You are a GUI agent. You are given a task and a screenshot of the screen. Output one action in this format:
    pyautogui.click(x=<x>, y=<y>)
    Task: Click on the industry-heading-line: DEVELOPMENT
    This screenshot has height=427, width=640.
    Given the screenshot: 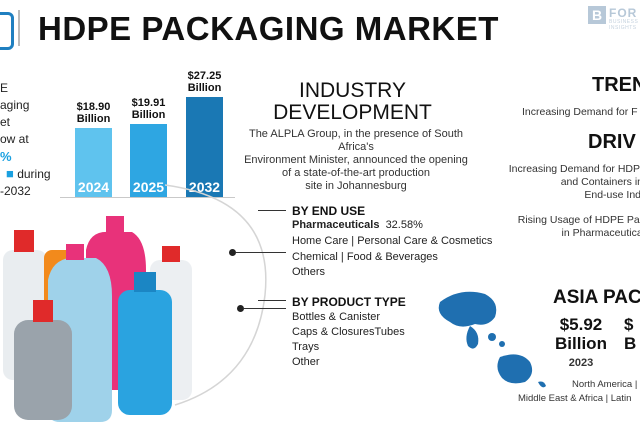 What is the action you would take?
    pyautogui.click(x=352, y=112)
    